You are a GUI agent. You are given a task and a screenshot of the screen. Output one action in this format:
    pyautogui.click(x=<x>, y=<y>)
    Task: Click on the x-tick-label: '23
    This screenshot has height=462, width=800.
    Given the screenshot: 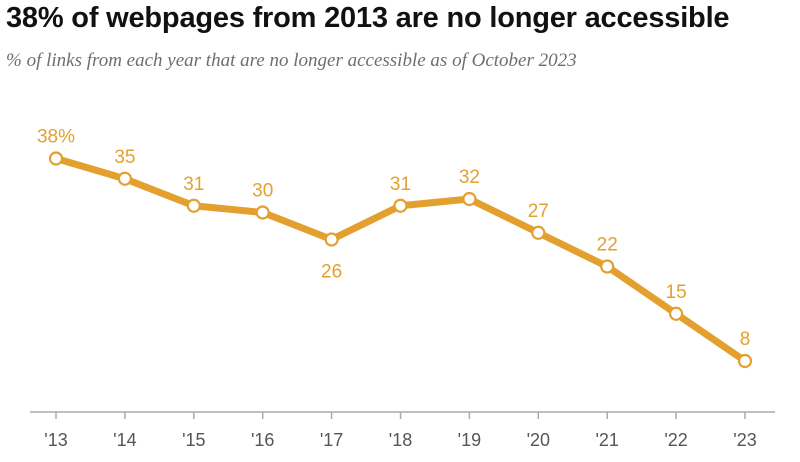 What is the action you would take?
    pyautogui.click(x=744, y=440)
    